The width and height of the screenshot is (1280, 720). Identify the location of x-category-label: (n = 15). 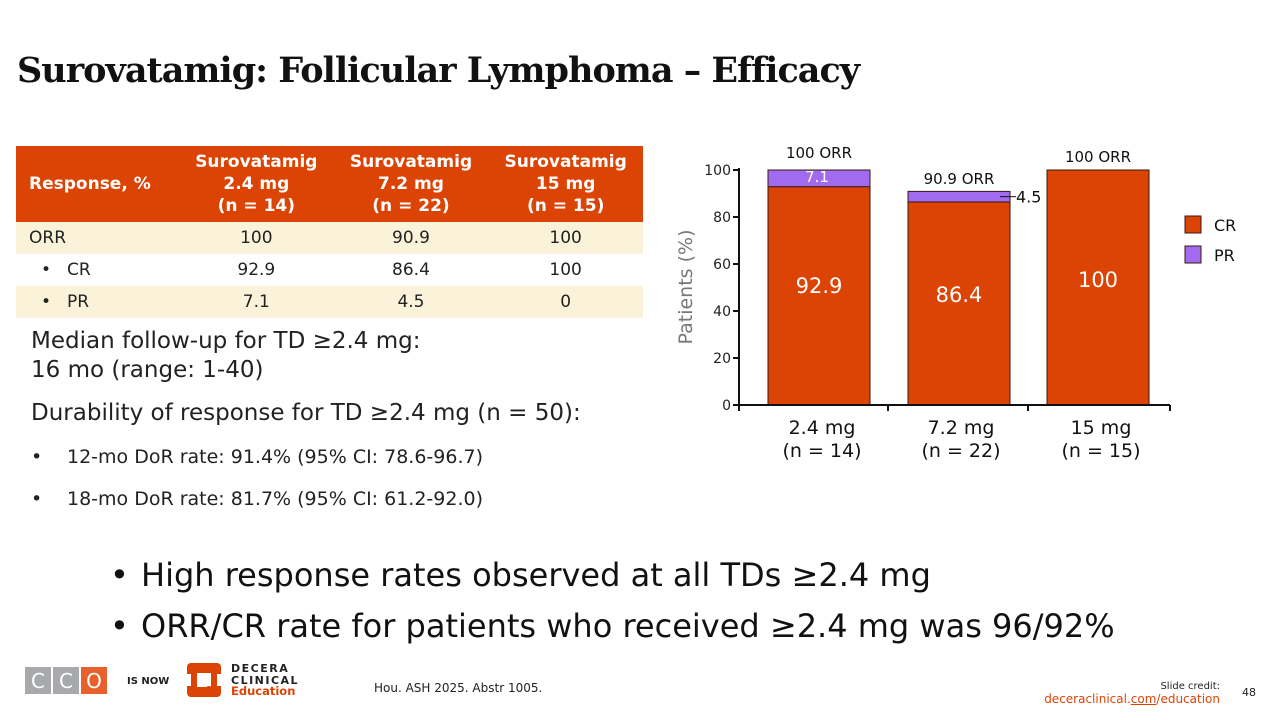
(1100, 451).